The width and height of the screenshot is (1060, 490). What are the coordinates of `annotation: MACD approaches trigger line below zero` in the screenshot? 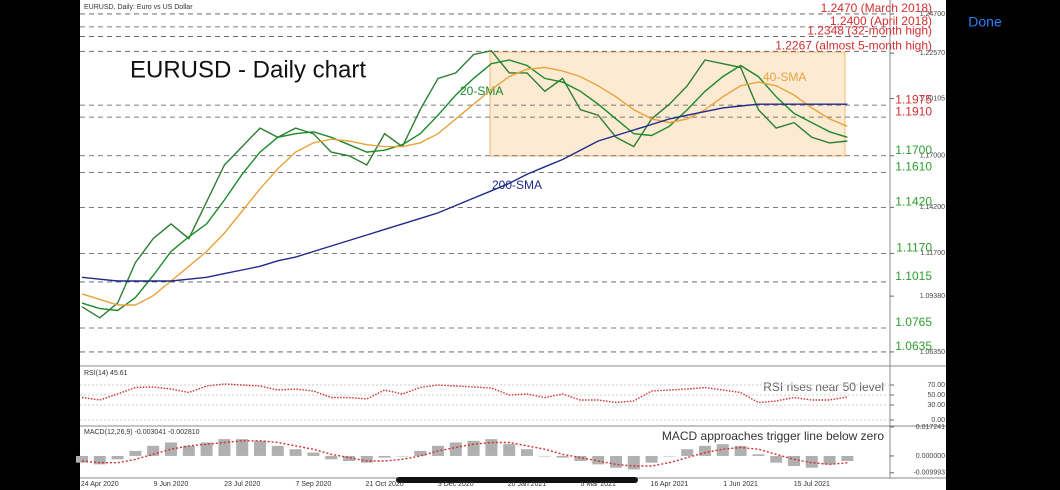 It's located at (773, 436).